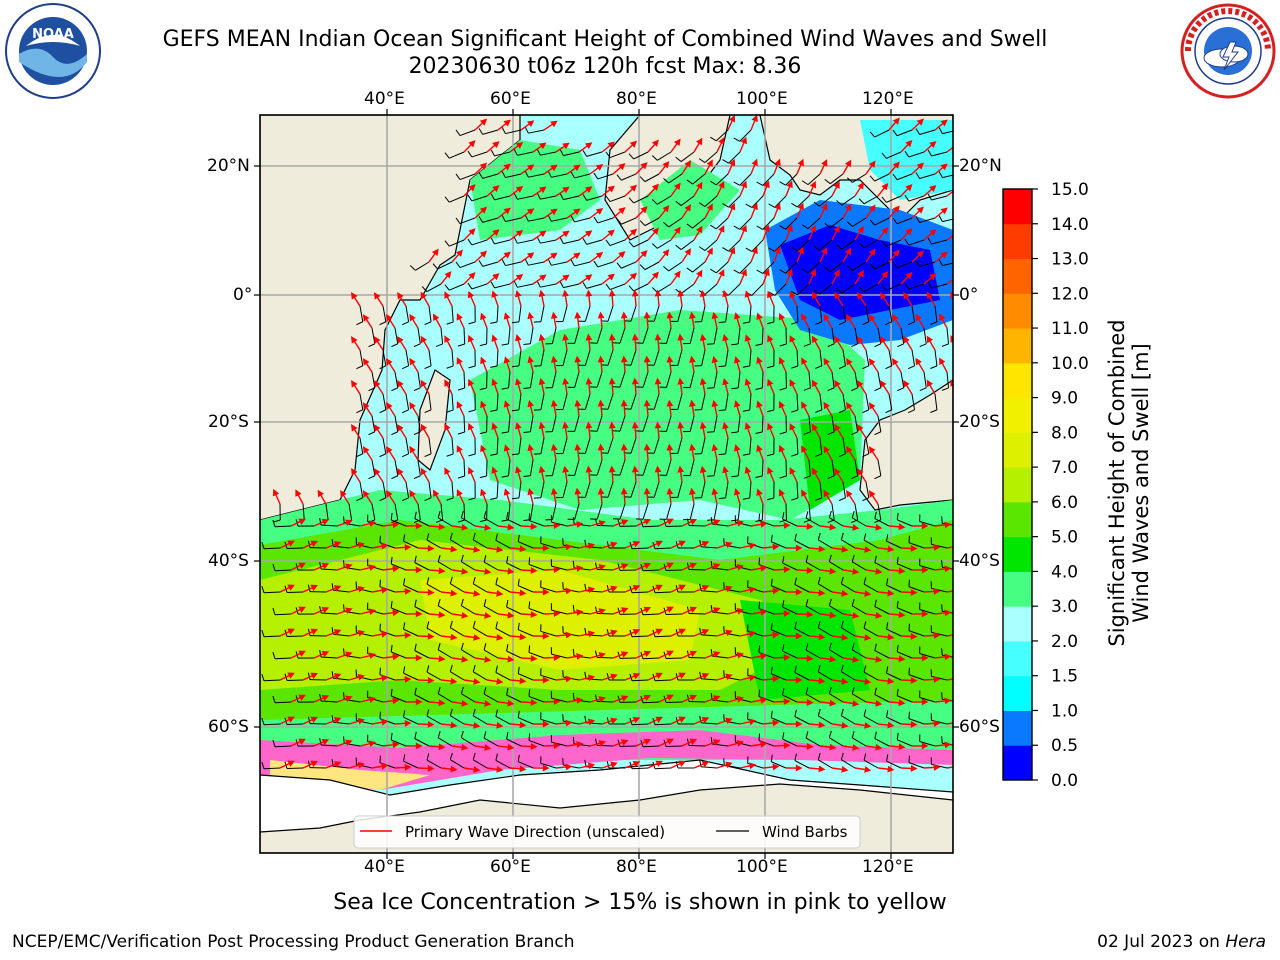 This screenshot has height=960, width=1280. I want to click on central-stronger-patch, so click(830, 460).